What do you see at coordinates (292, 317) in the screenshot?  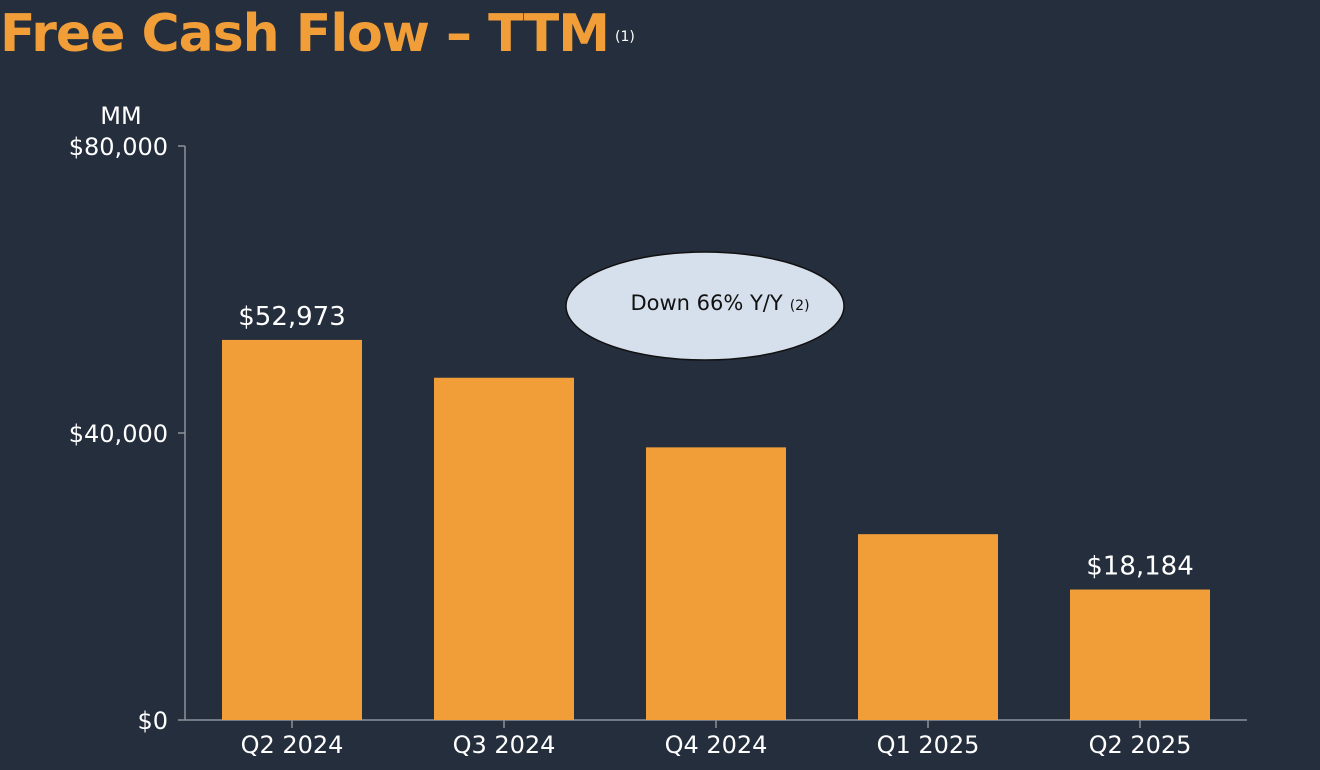 I see `bar-data-label: $52,973` at bounding box center [292, 317].